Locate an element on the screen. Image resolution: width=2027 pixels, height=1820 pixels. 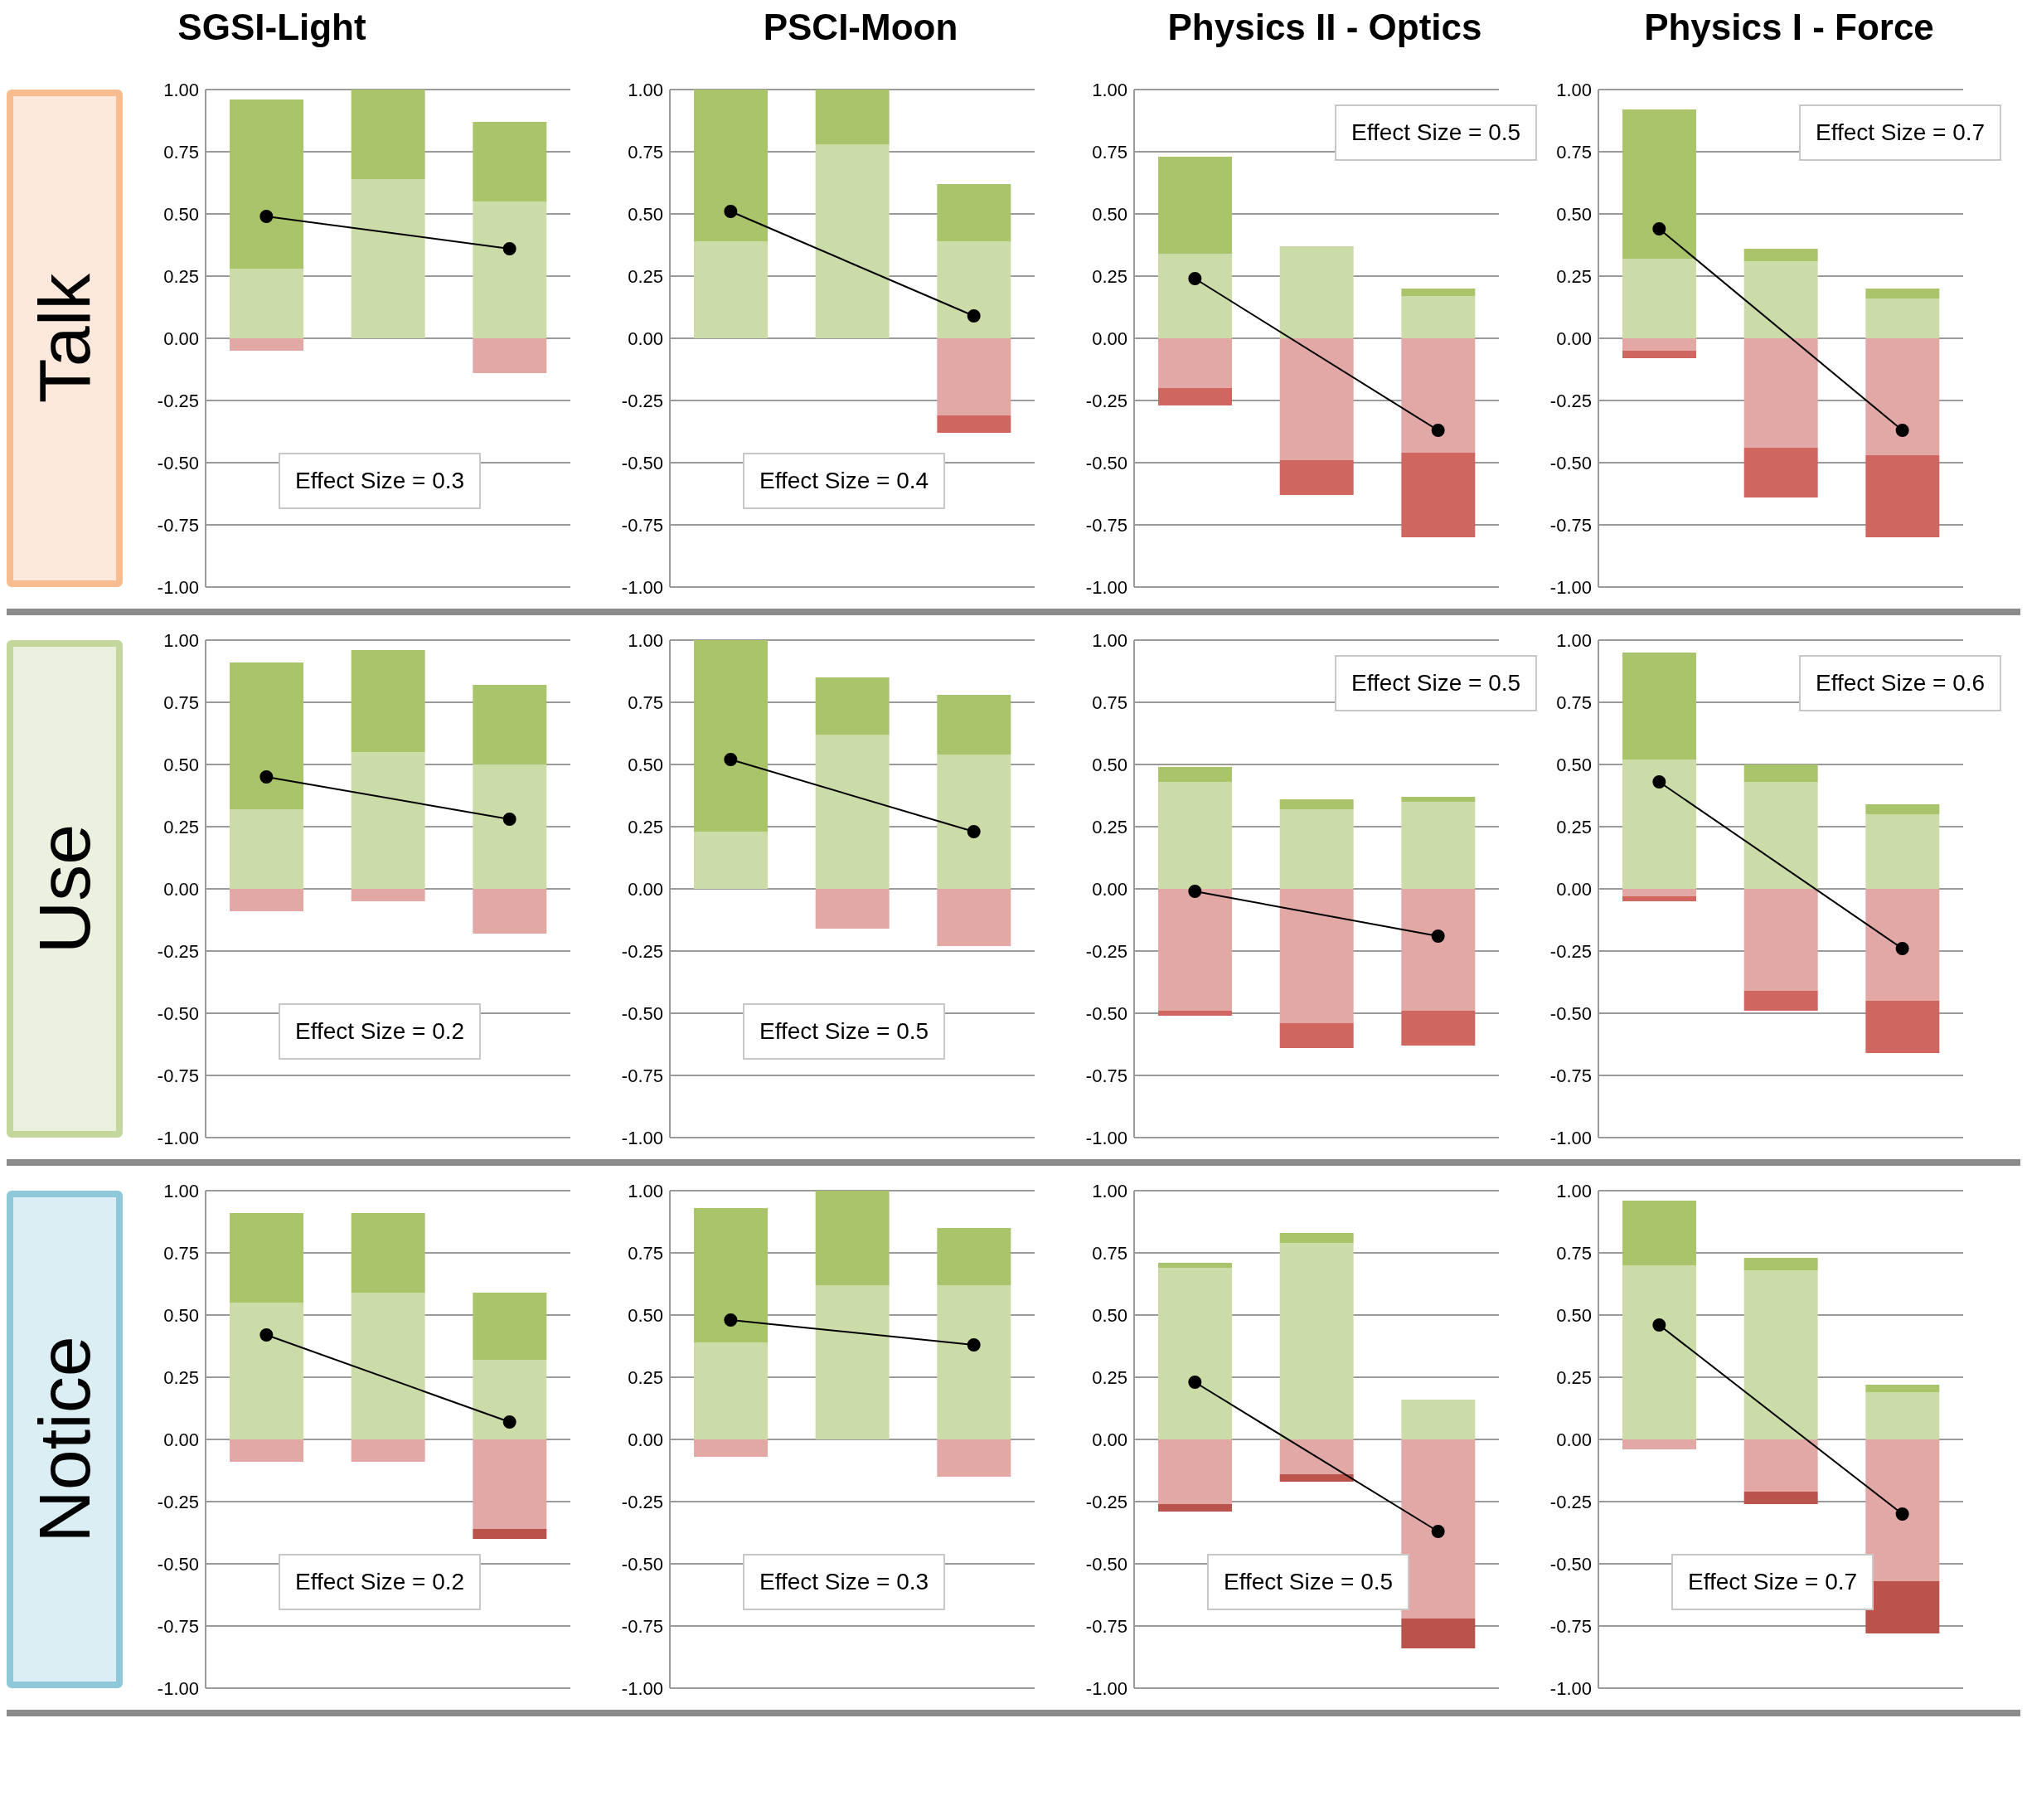
chart-title: Physics I - Force is located at coordinates (1789, 28).